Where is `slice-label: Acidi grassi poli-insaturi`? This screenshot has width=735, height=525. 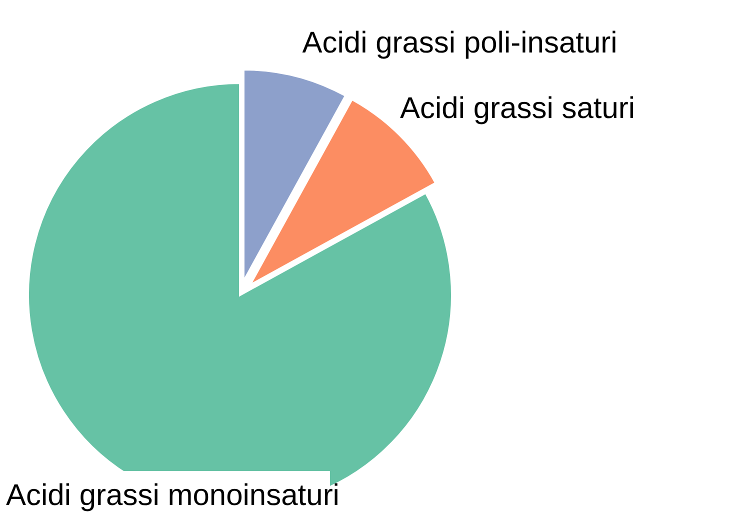 slice-label: Acidi grassi poli-insaturi is located at coordinates (460, 43).